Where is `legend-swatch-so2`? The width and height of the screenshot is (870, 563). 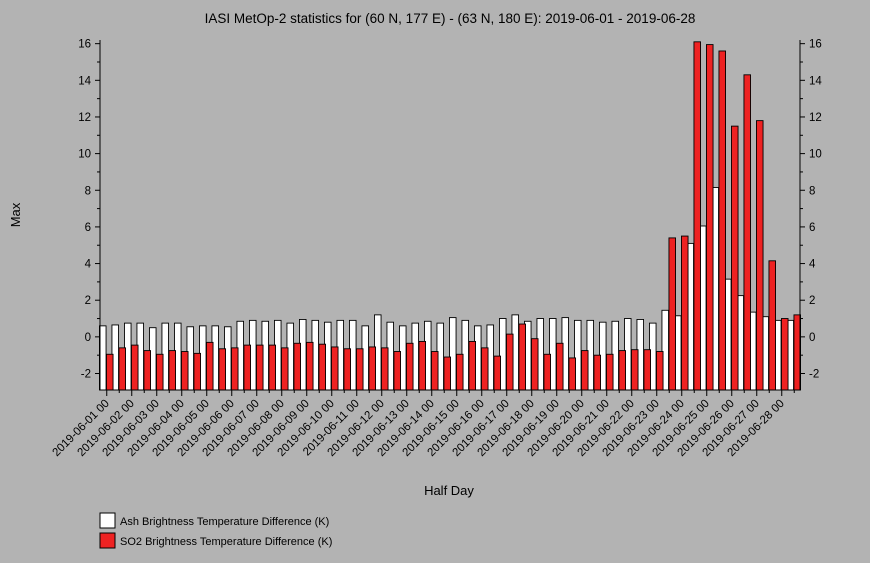
legend-swatch-so2 is located at coordinates (107, 540).